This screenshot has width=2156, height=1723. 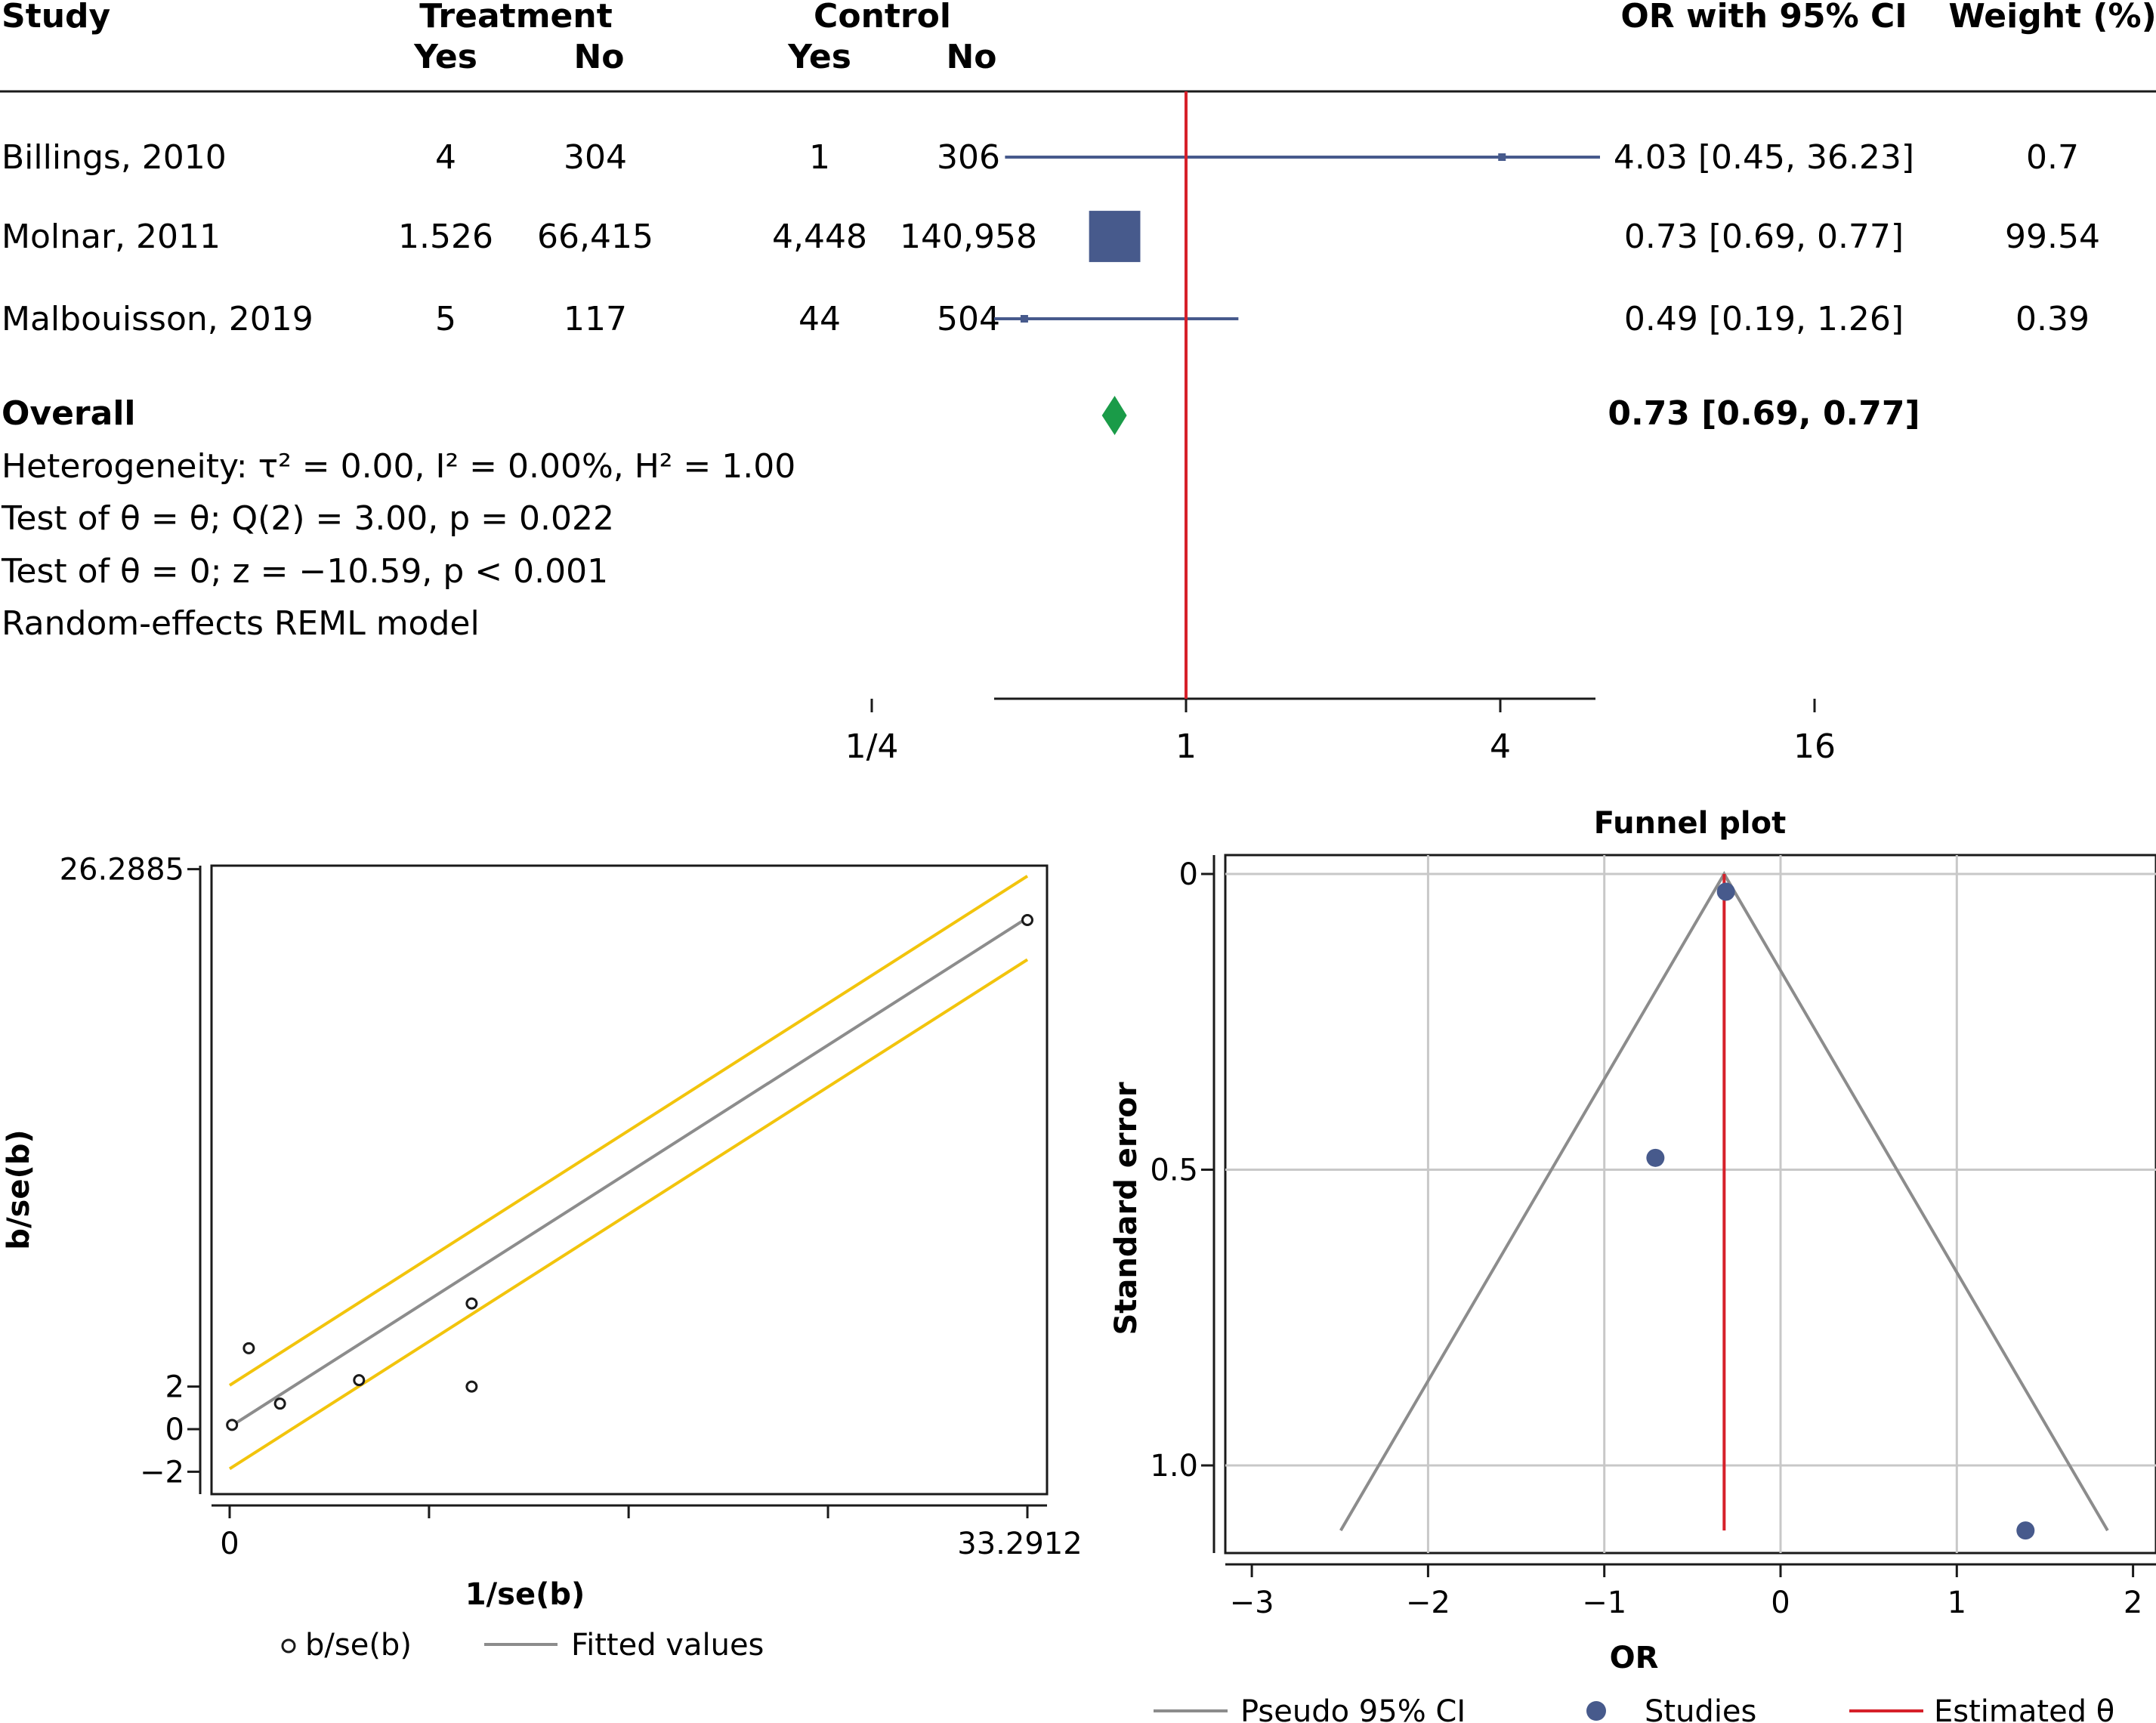 What do you see at coordinates (241, 624) in the screenshot?
I see `model-note: Random-effects REML model` at bounding box center [241, 624].